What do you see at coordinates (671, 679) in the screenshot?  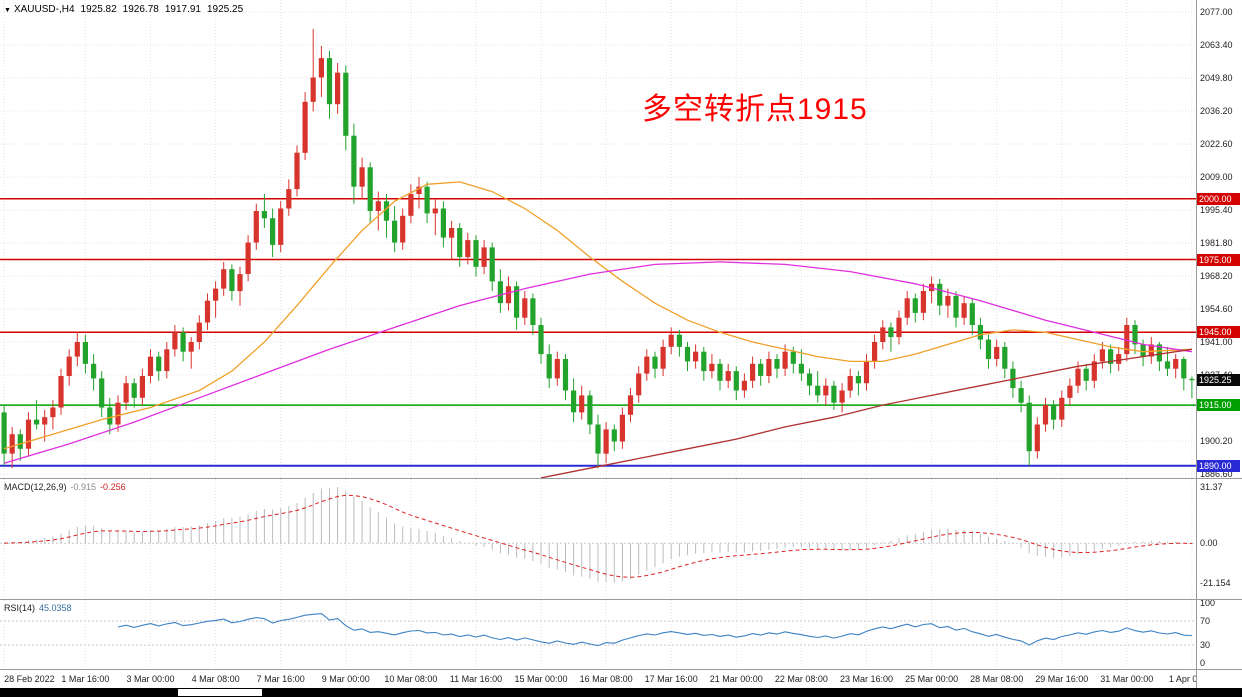 I see `time-axis-label: 17 Mar 16:00` at bounding box center [671, 679].